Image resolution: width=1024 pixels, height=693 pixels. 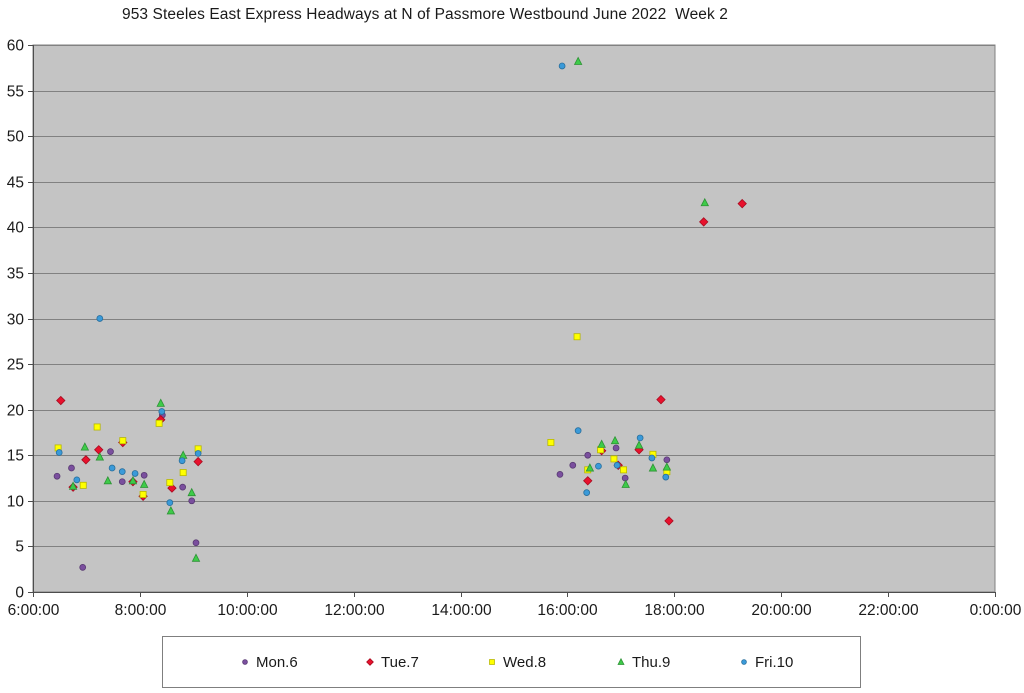 What do you see at coordinates (15, 183) in the screenshot?
I see `y-tick-label: 45` at bounding box center [15, 183].